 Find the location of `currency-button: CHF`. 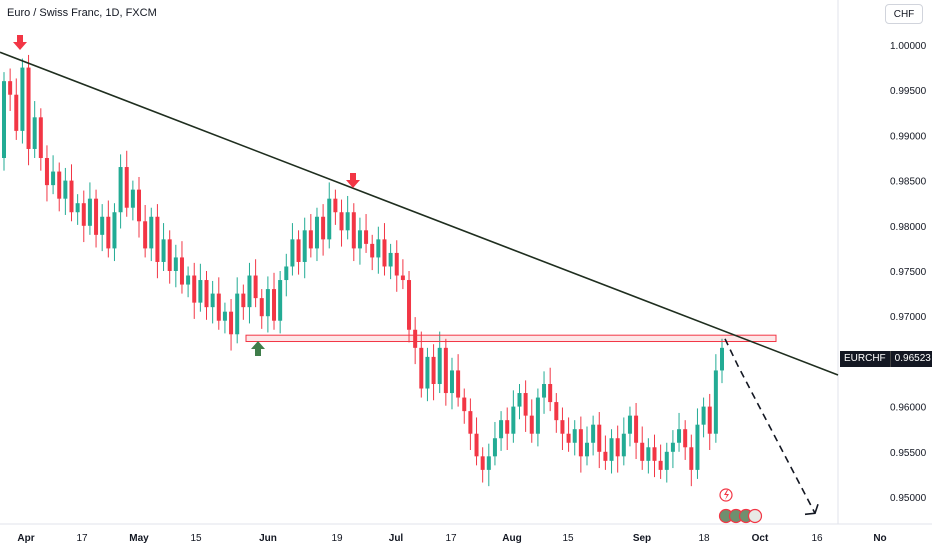

currency-button: CHF is located at coordinates (904, 14).